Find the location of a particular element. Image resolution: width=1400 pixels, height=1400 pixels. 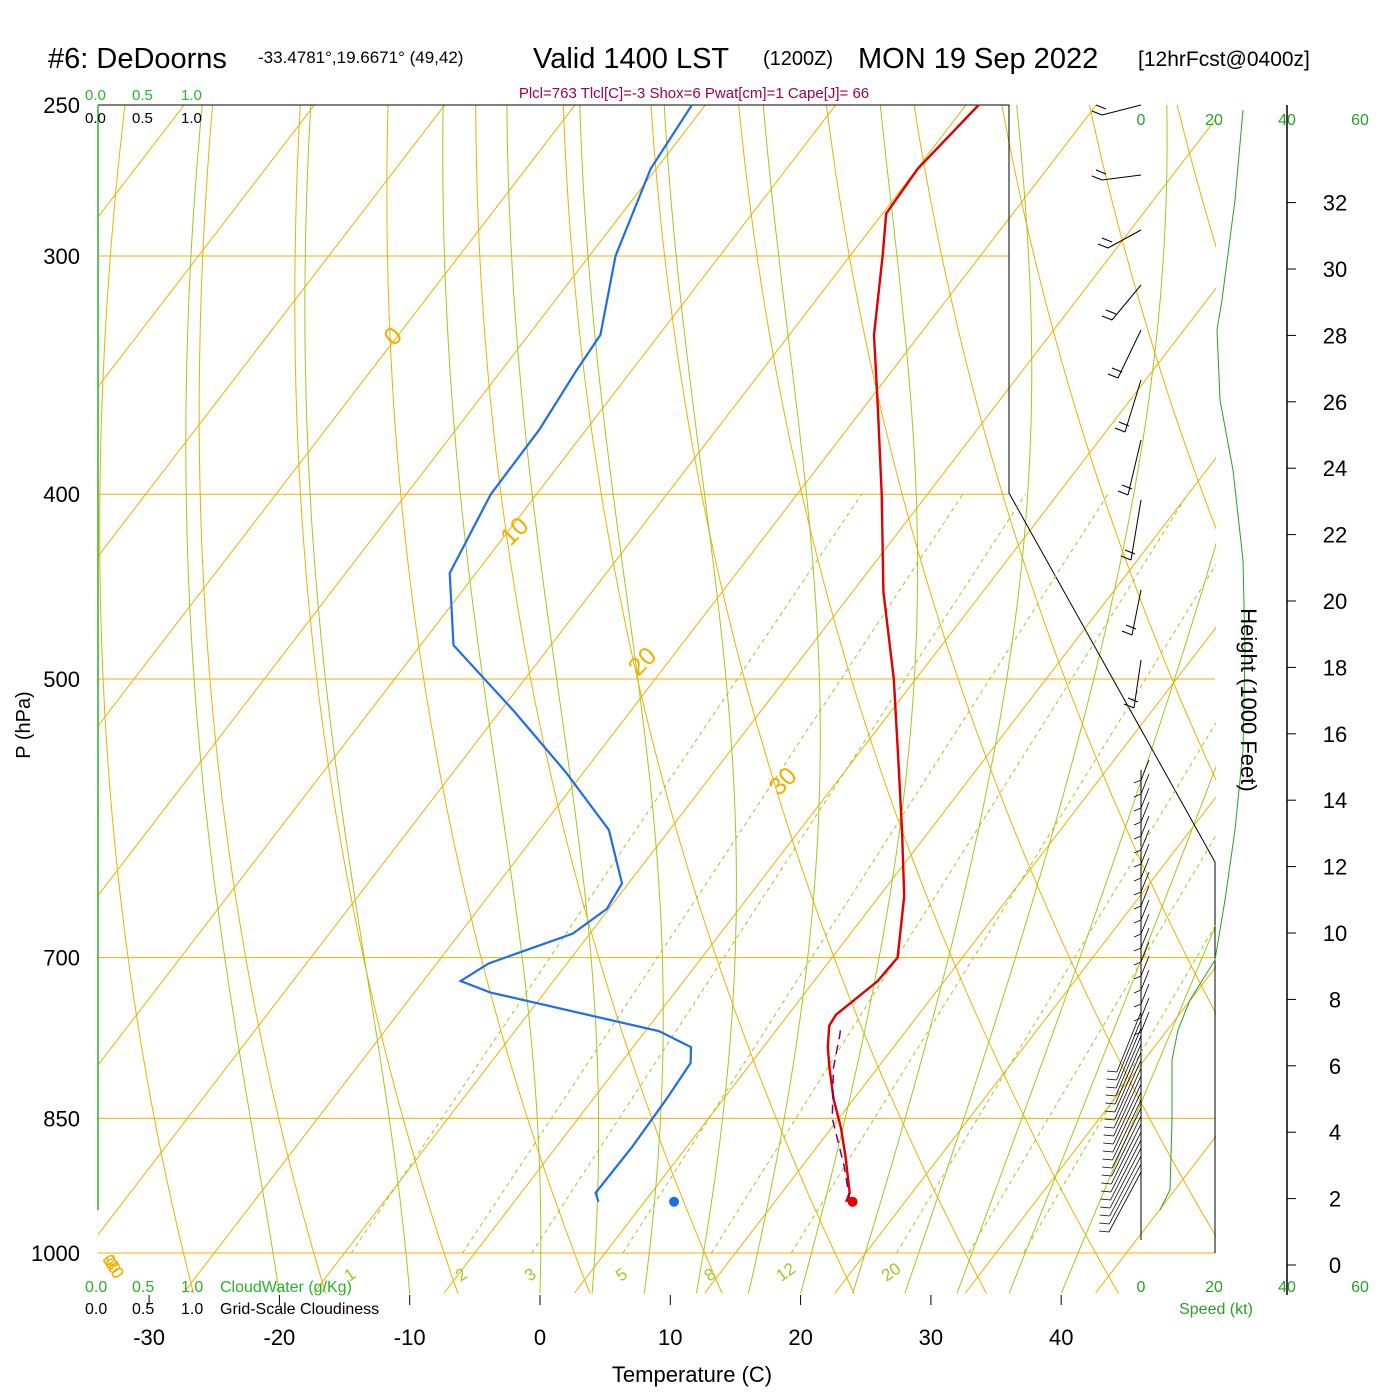

cloudiness-tick-bottom-0: 0.0 is located at coordinates (96, 1309).